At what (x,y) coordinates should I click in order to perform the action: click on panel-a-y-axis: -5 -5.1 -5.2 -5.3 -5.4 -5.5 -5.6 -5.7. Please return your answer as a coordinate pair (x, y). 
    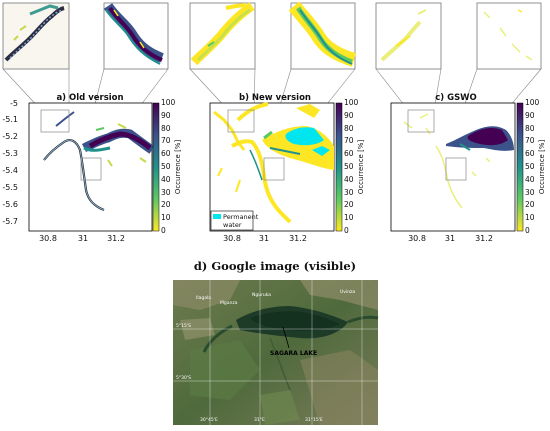
    Looking at the image, I should click on (10, 162).